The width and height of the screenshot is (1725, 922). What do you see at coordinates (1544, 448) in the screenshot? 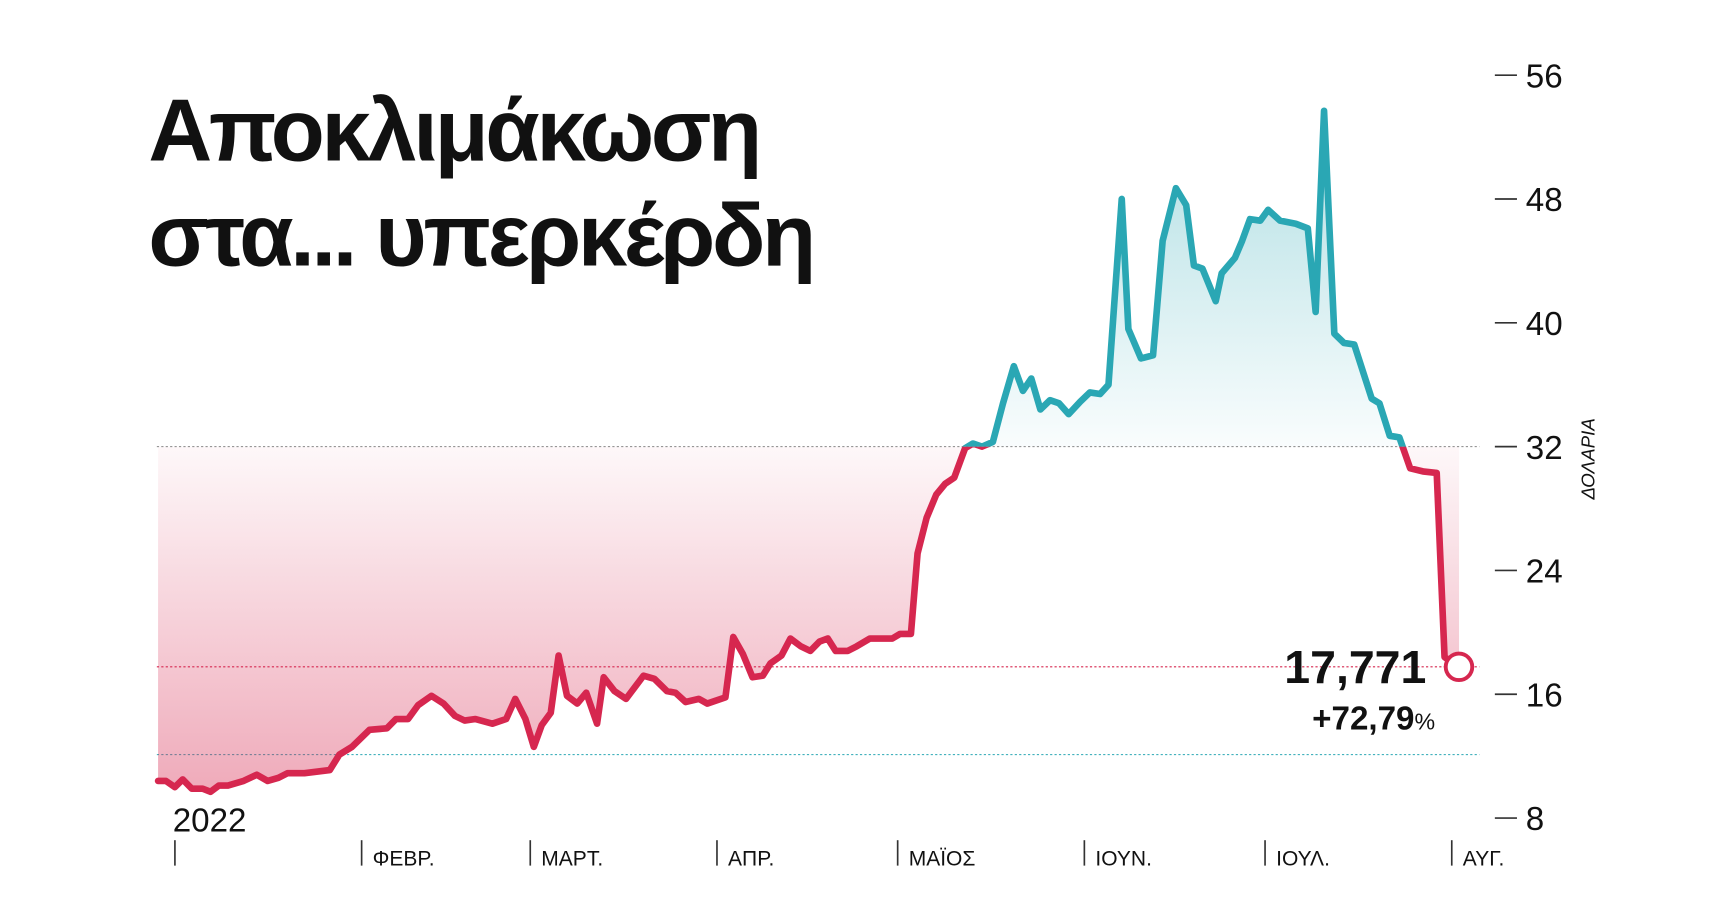
I see `y-tick-label: 32` at bounding box center [1544, 448].